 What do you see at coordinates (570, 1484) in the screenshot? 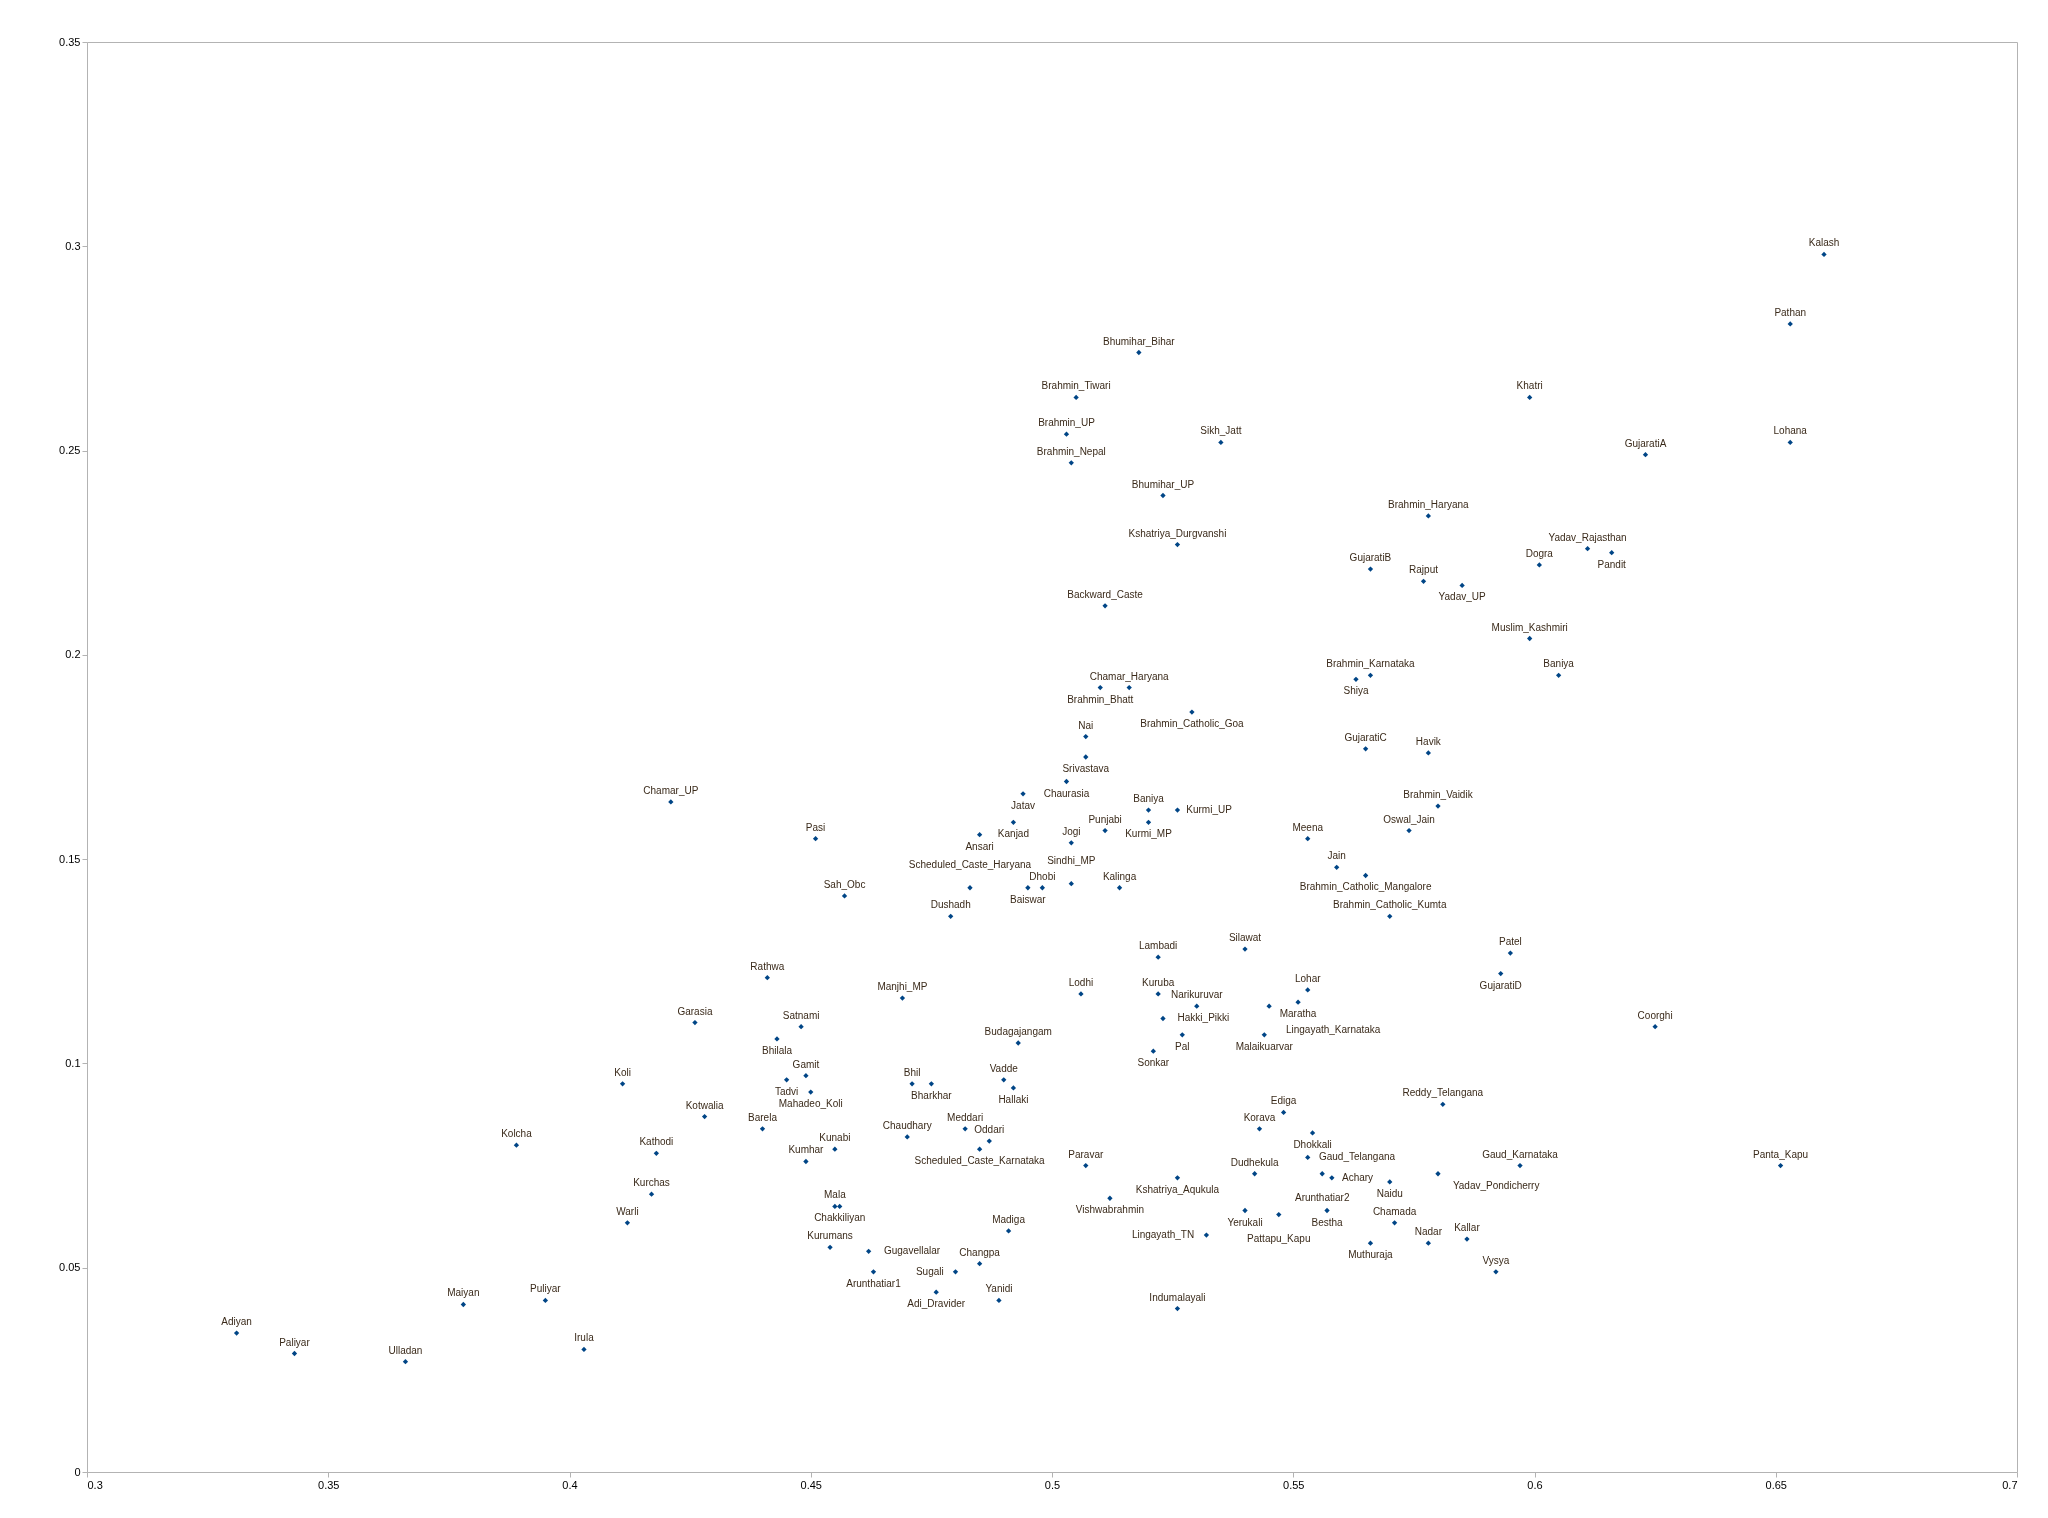
I see `x-tick-label: 0.4` at bounding box center [570, 1484].